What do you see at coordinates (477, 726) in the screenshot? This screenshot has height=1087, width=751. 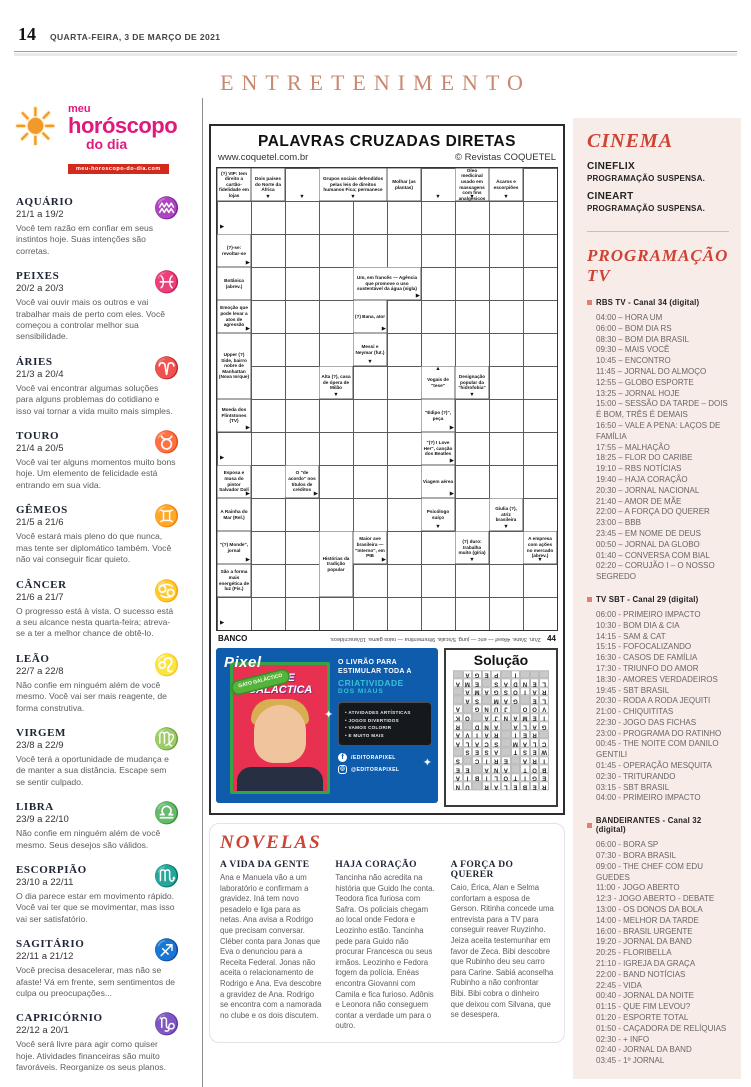 I see `solution-cell: D` at bounding box center [477, 726].